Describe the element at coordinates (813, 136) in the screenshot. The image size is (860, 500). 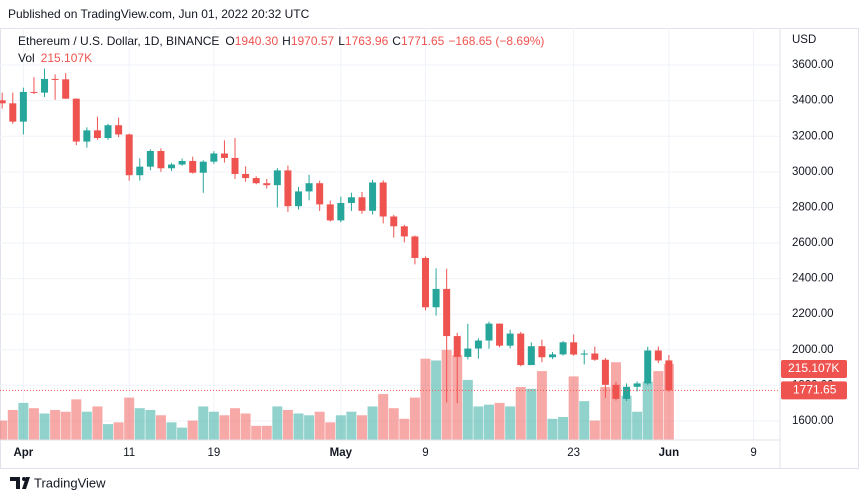
I see `y-tick-label: 3200.00` at that location.